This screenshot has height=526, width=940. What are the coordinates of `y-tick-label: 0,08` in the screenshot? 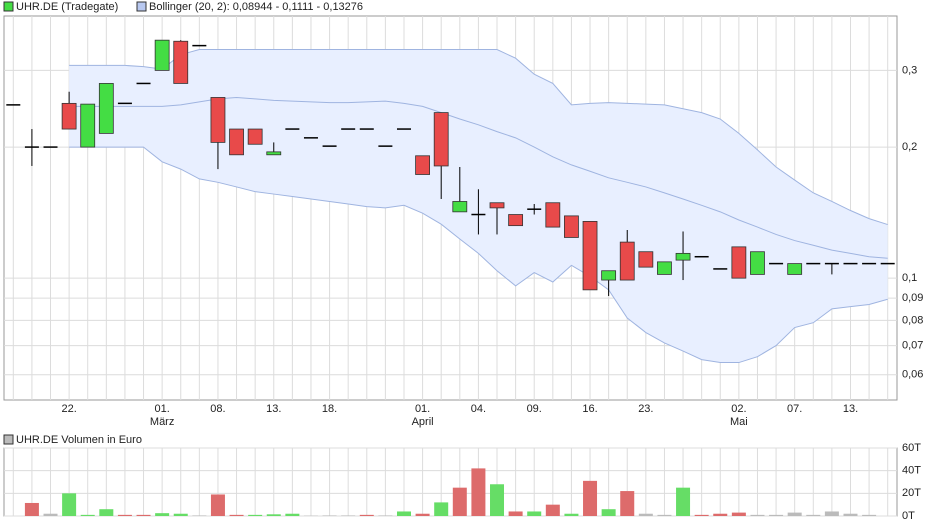 It's located at (912, 320).